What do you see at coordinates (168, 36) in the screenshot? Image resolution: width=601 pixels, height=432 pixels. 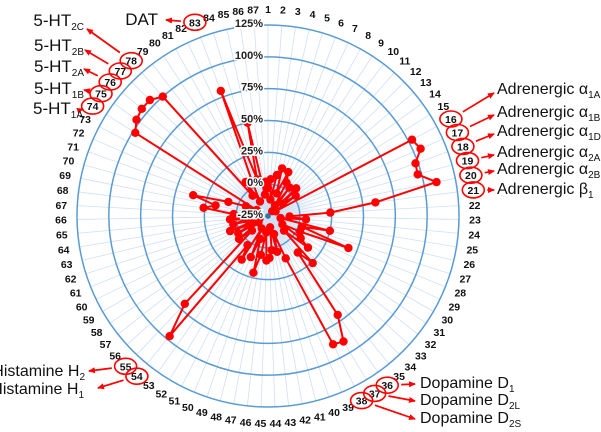 I see `category-label-81: 81` at bounding box center [168, 36].